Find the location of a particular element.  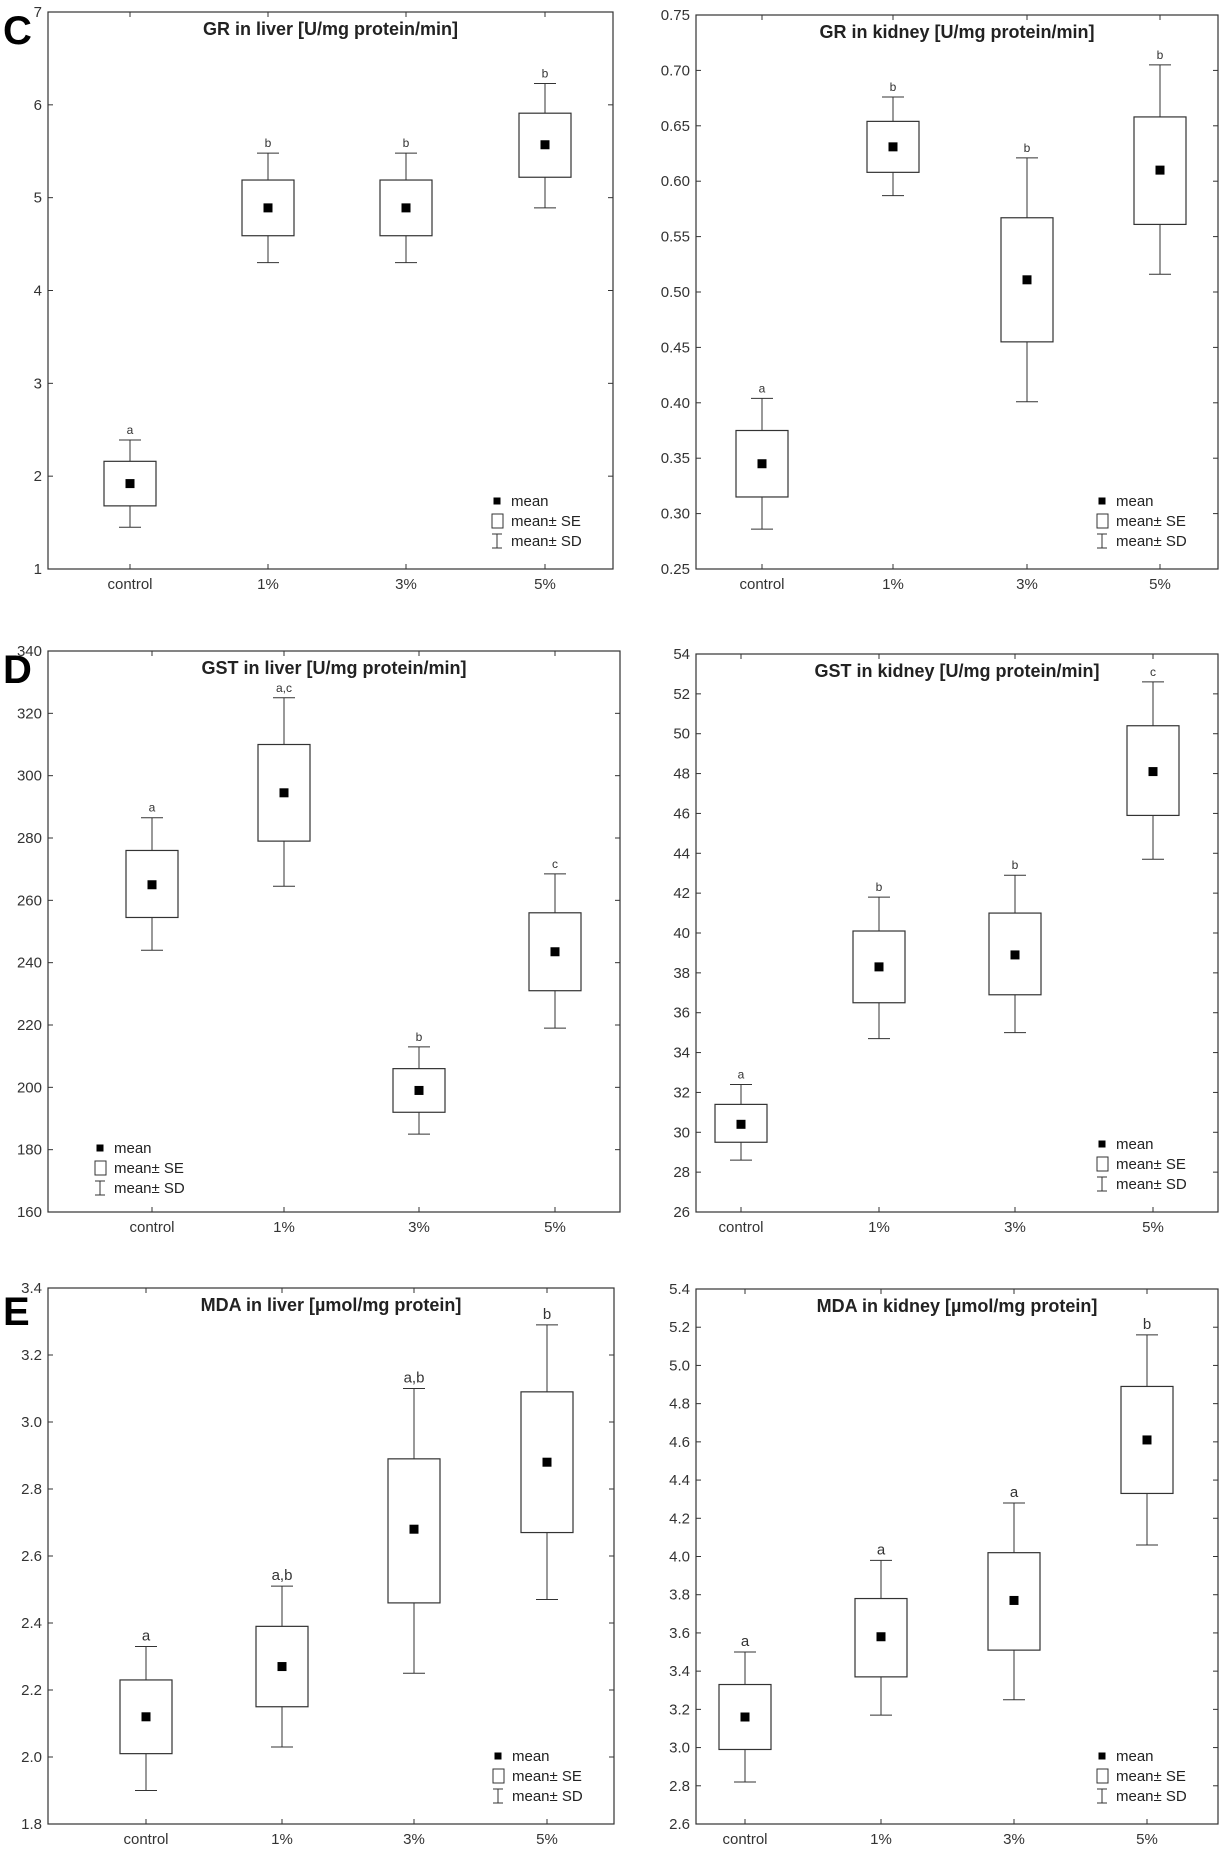

y-tick-label: 3.4 is located at coordinates (679, 1671).